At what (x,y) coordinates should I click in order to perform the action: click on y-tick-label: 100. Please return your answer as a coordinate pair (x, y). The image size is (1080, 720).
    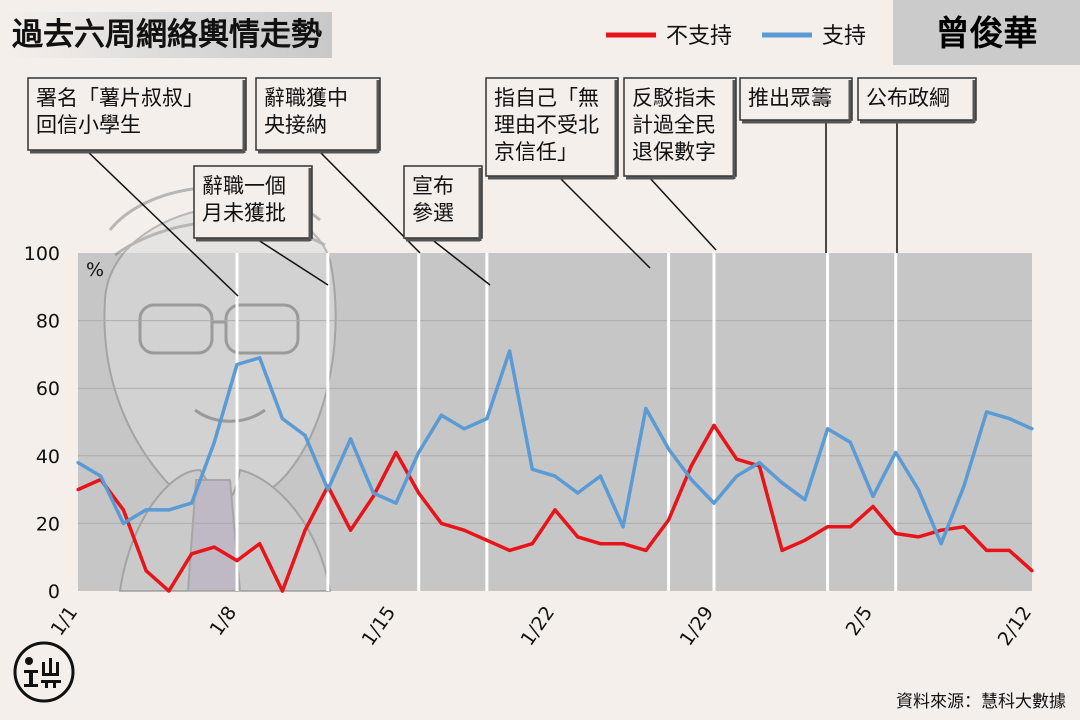
    Looking at the image, I should click on (42, 254).